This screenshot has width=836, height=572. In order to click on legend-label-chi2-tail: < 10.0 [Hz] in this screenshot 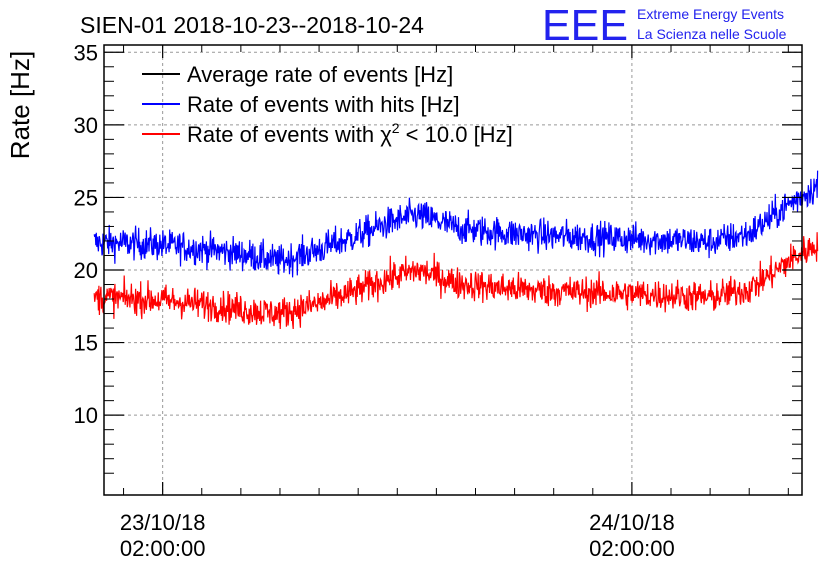, I will do `click(456, 134)`.